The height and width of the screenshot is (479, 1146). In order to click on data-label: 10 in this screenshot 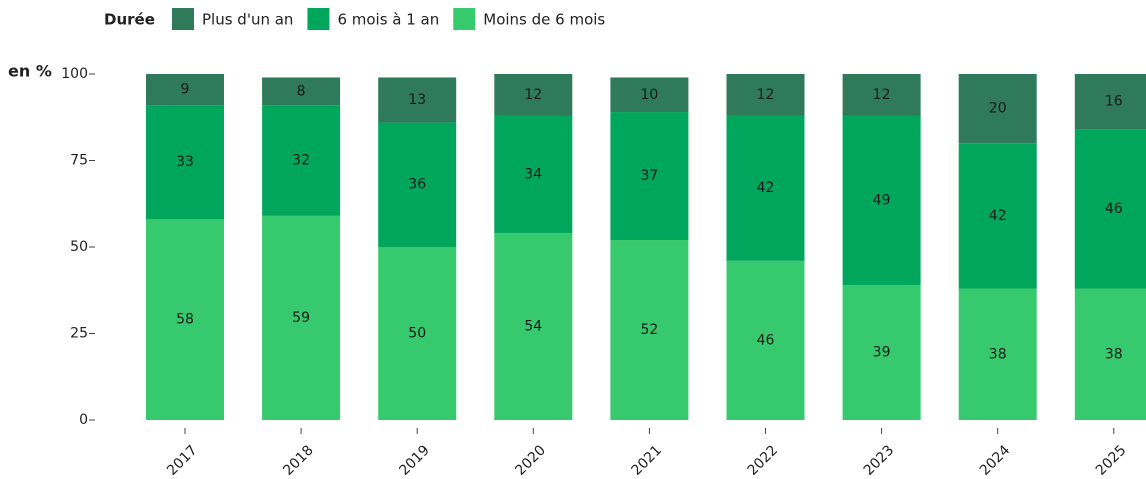, I will do `click(649, 95)`.